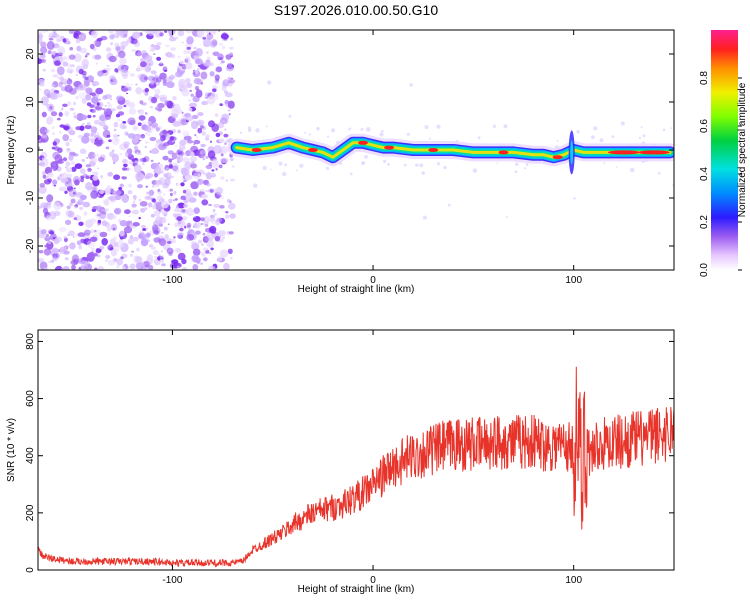 The height and width of the screenshot is (600, 750). What do you see at coordinates (172, 280) in the screenshot?
I see `spectrogram-xtick-label-0: -100` at bounding box center [172, 280].